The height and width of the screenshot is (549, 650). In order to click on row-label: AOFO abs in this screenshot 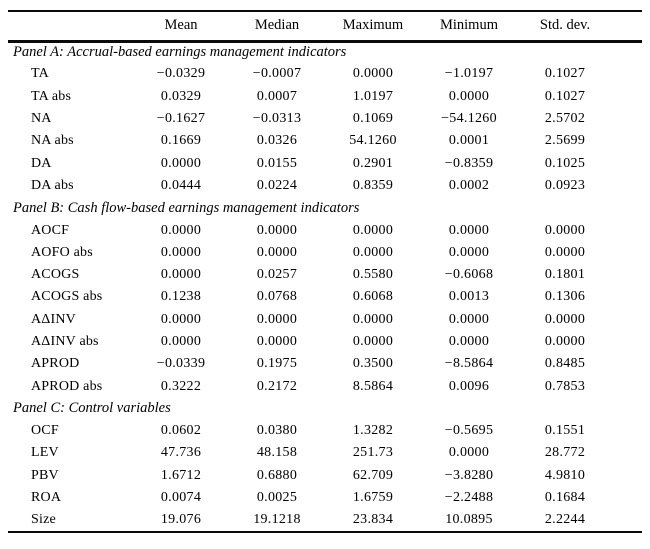, I will do `click(62, 252)`.